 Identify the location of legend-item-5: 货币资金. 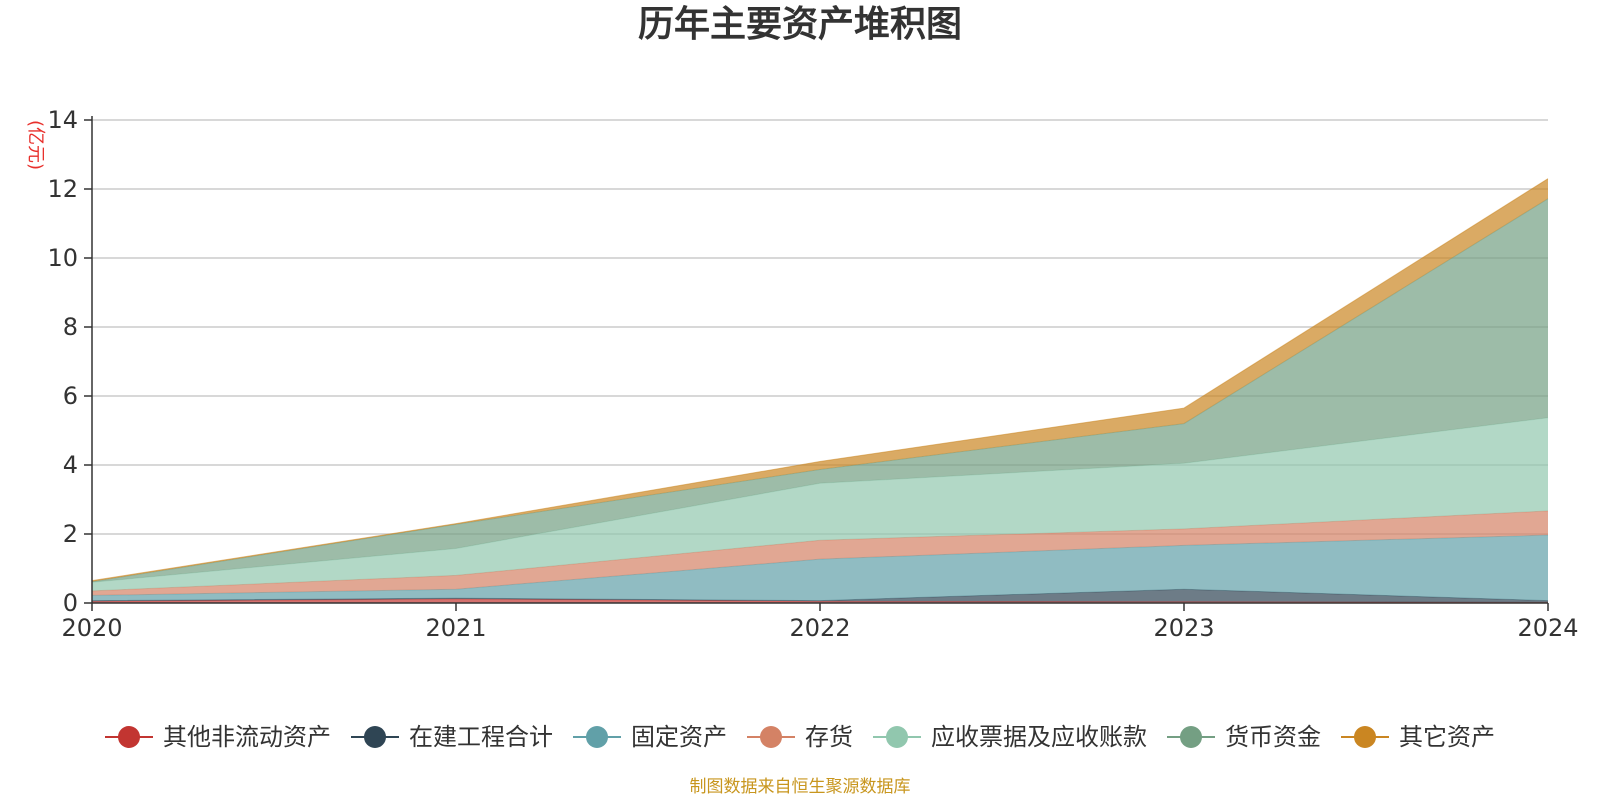
(1244, 737).